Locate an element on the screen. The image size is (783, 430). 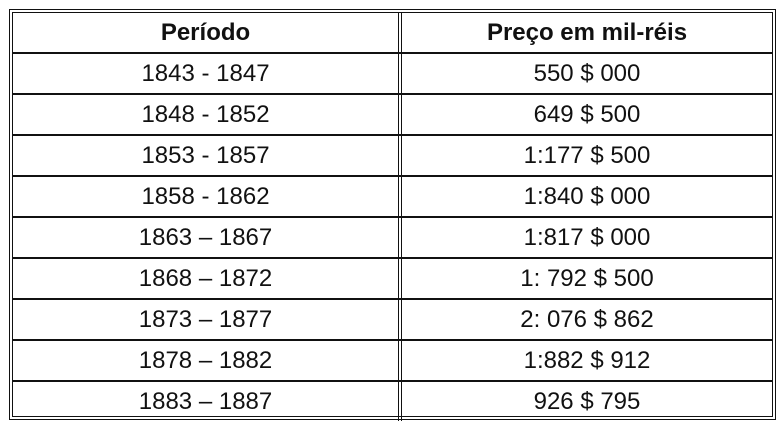
period-cell: 1883 – 1887 is located at coordinates (205, 401).